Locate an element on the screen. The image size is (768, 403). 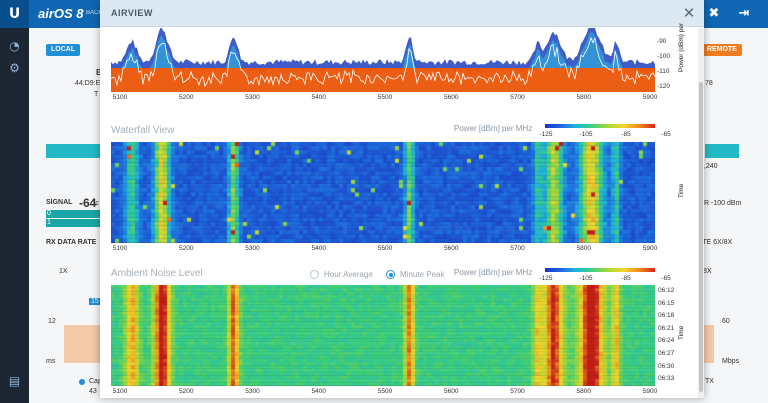
ambient-legend-tick: -105 is located at coordinates (586, 278).